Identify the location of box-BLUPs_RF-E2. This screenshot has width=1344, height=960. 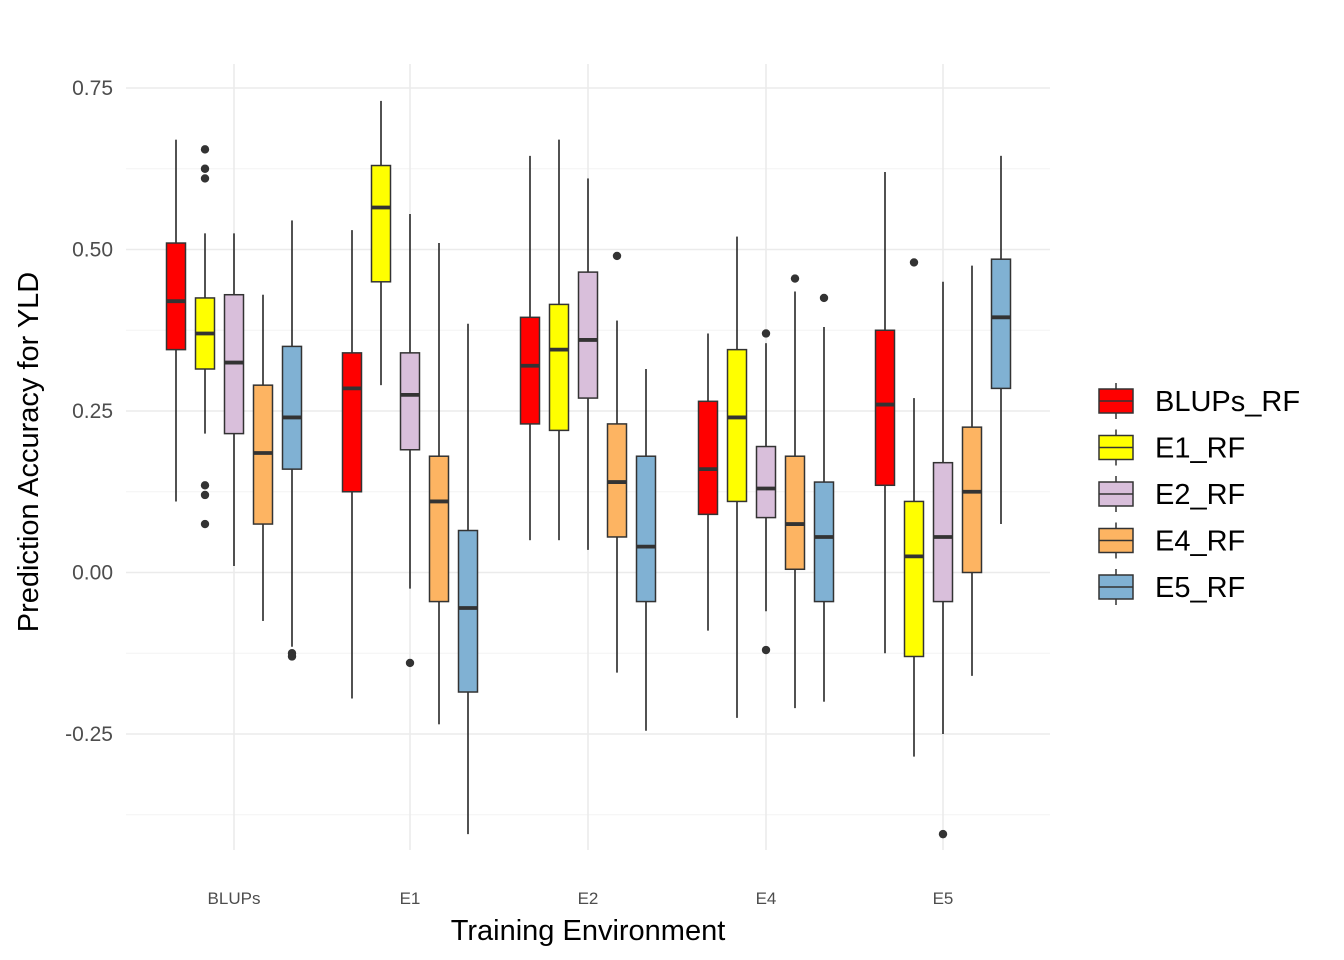
(530, 348).